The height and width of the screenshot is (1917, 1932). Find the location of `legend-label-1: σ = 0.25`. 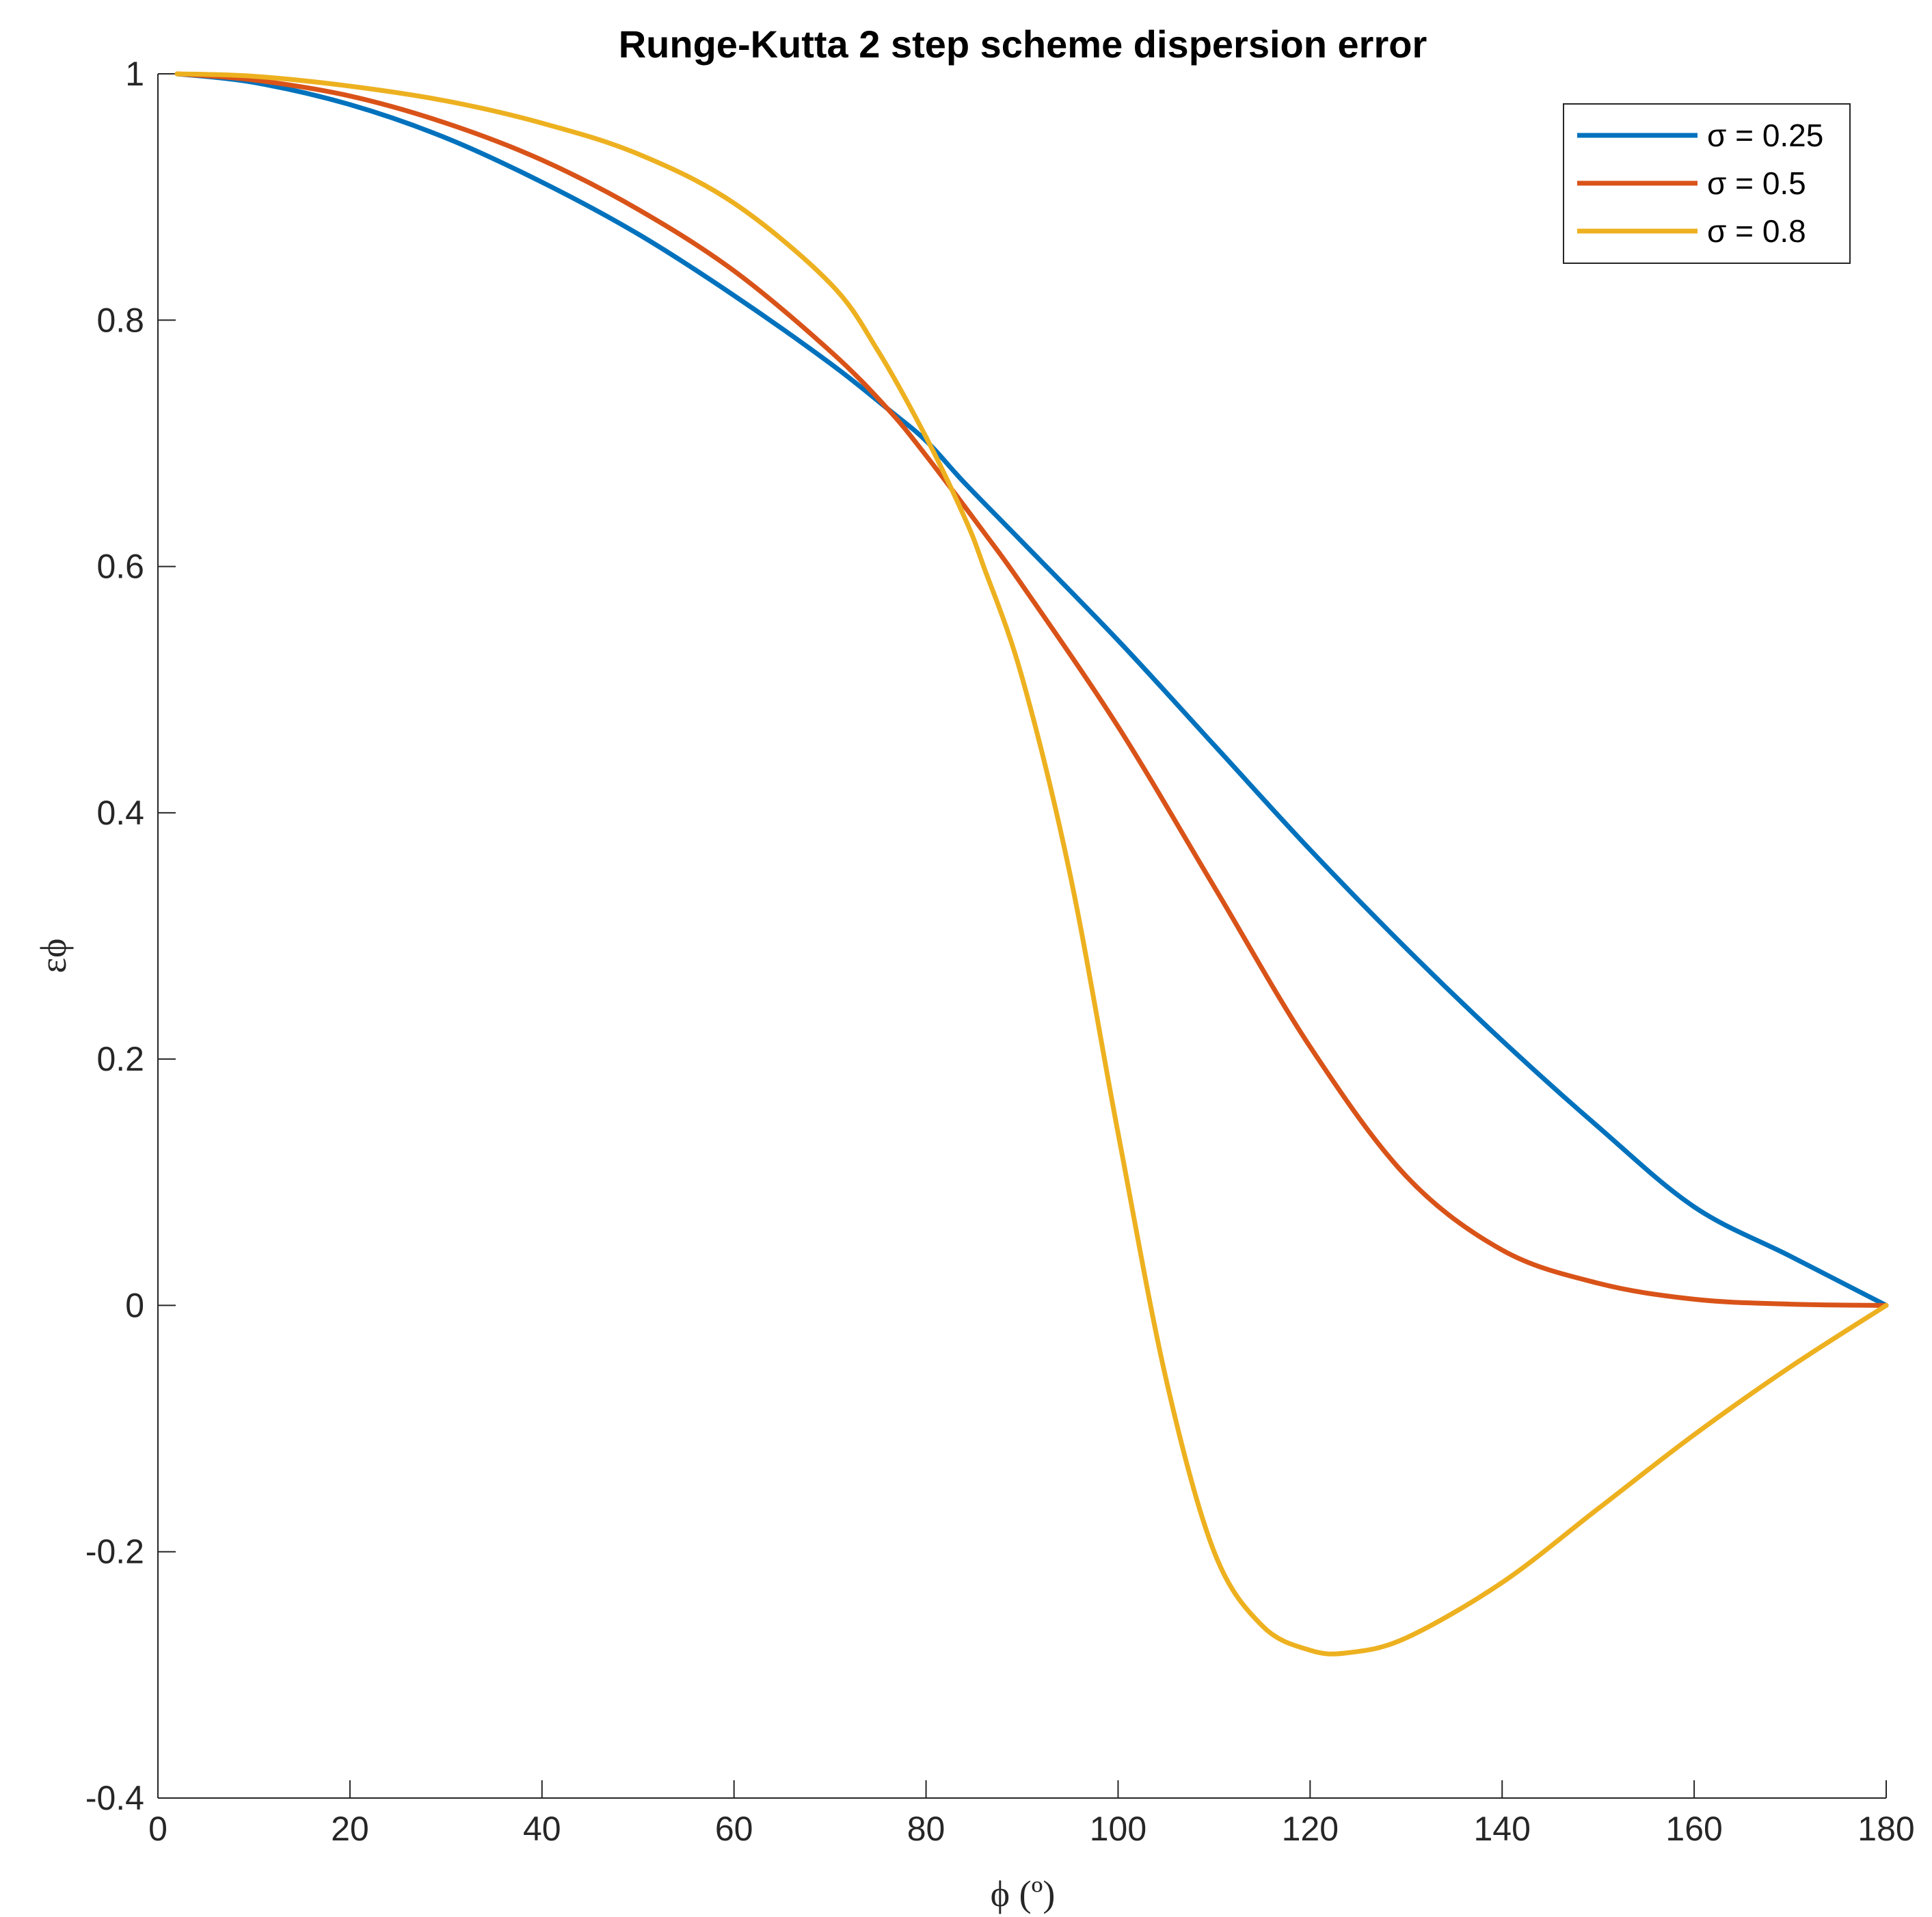

legend-label-1: σ = 0.25 is located at coordinates (1765, 136).